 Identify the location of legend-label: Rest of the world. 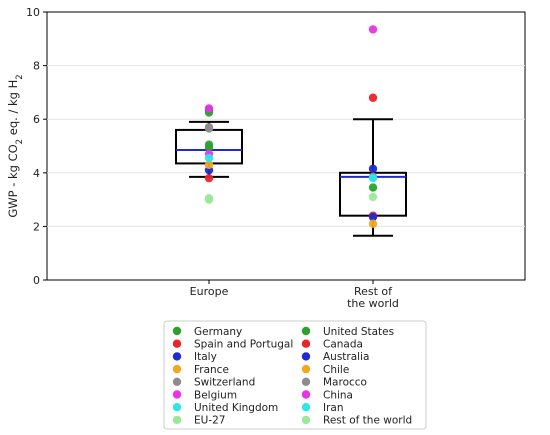
(367, 421).